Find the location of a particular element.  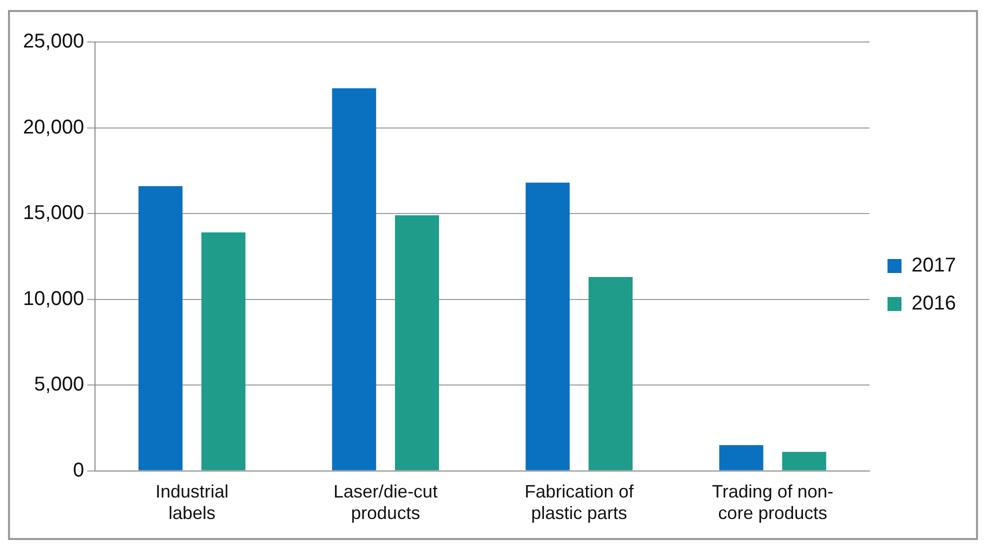

y-tick-label: 5,000 is located at coordinates (59, 385).